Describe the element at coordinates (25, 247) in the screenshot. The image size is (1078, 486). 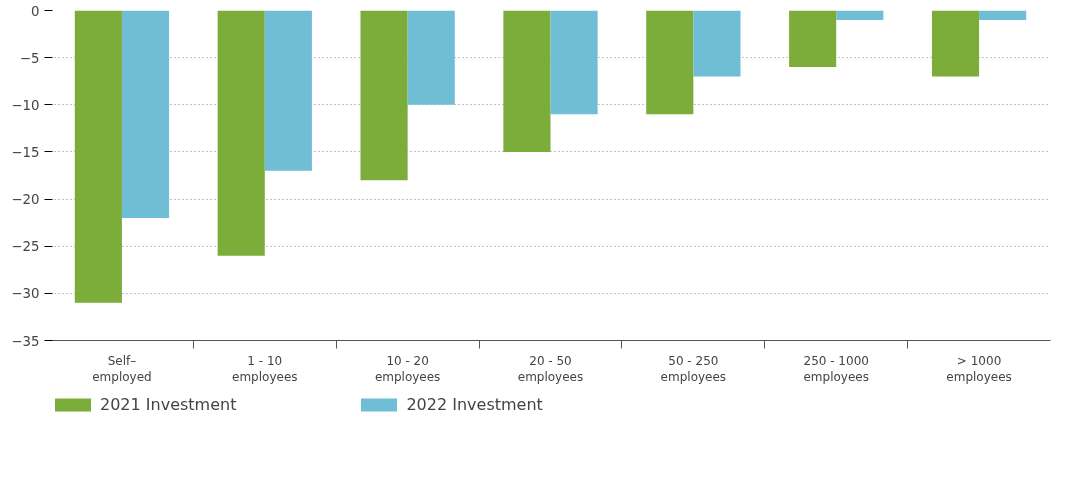
I see `y-tick-label: −25` at that location.